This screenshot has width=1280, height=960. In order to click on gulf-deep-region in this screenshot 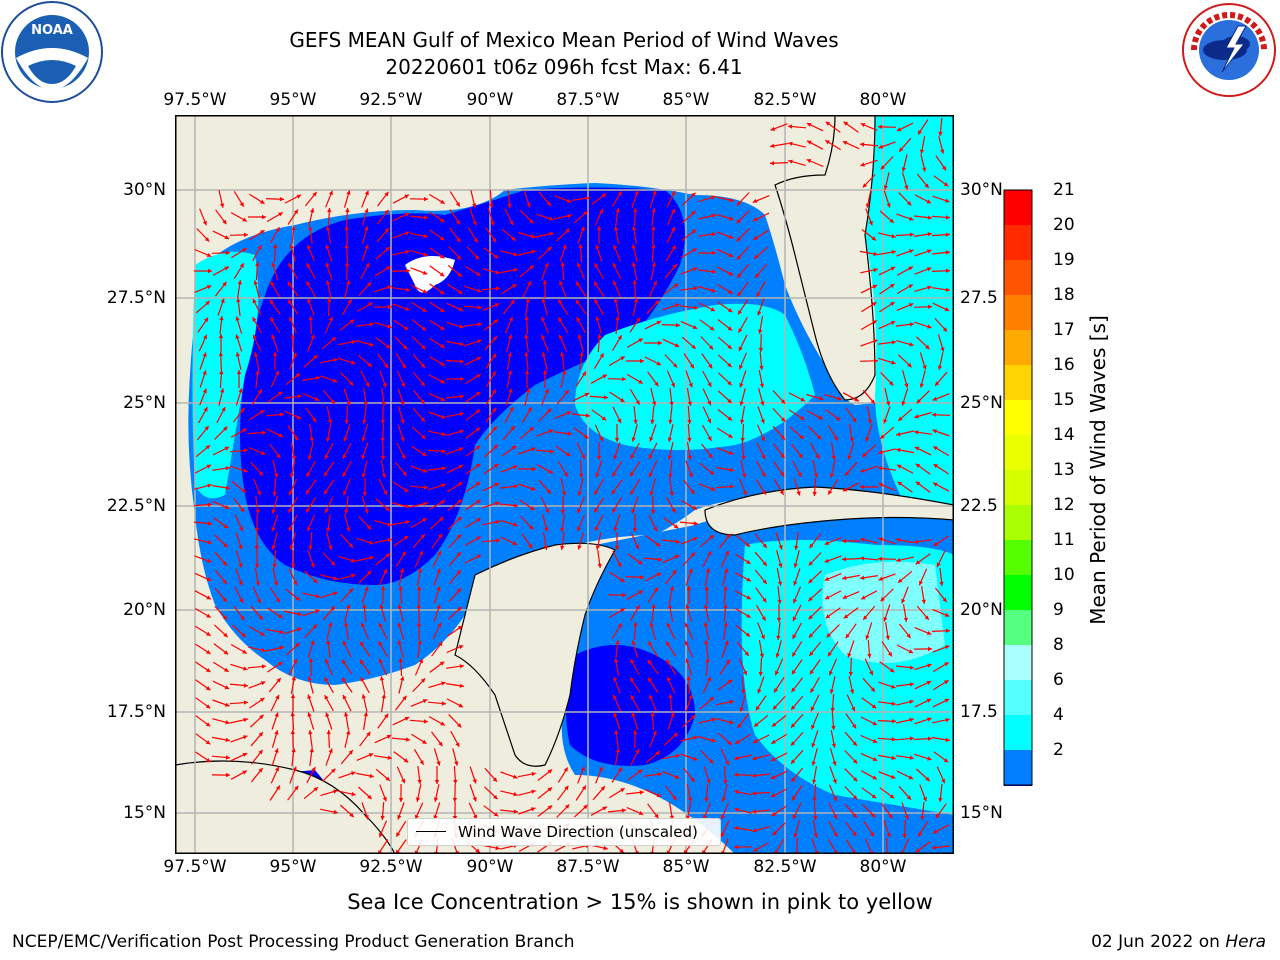, I will do `click(462, 386)`.